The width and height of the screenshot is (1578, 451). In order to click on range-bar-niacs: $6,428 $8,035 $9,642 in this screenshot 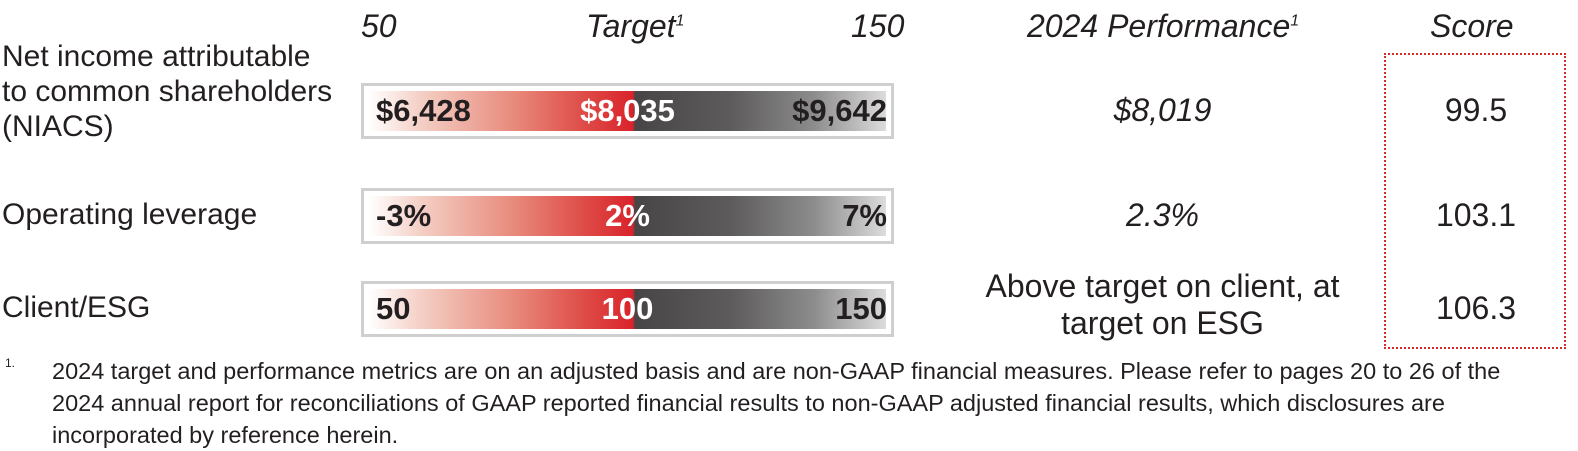, I will do `click(627, 111)`.